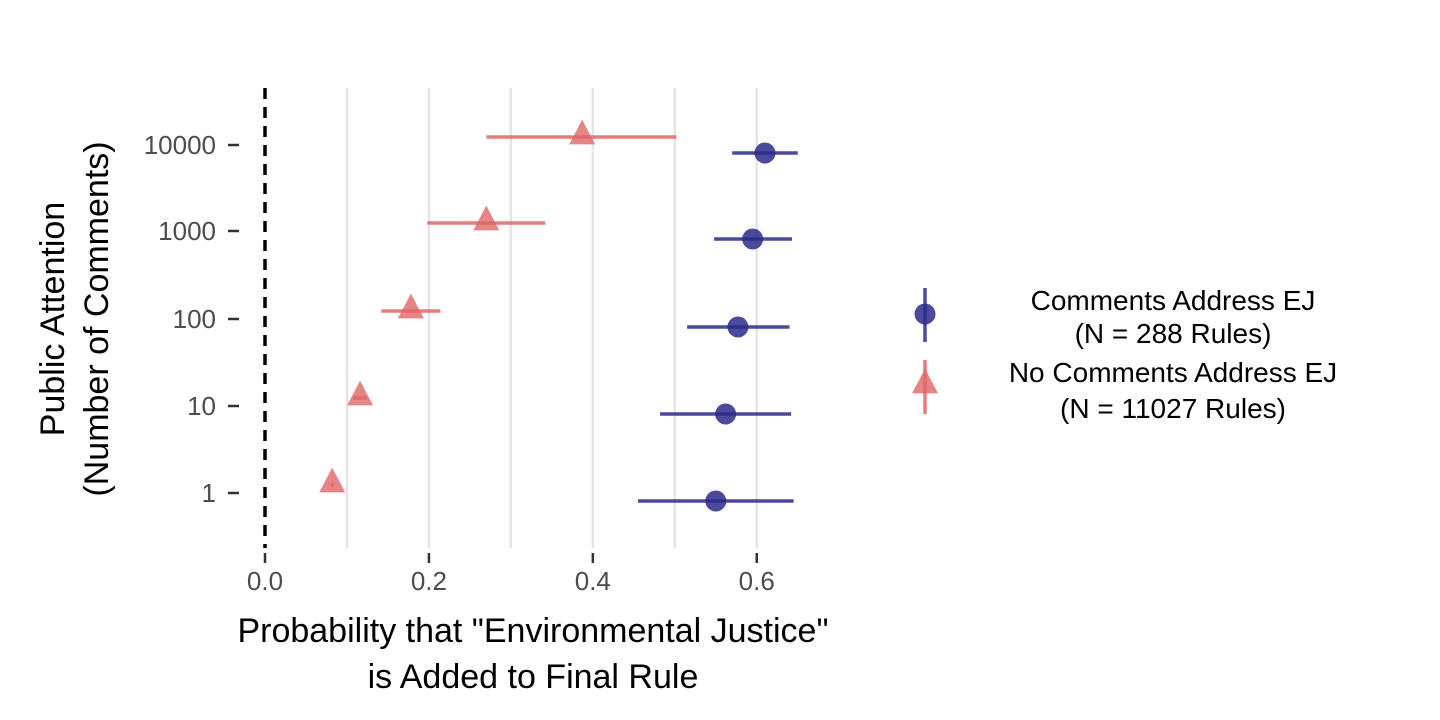 The height and width of the screenshot is (720, 1440). I want to click on legend-label-line-1: Comments Address EJ, so click(1173, 300).